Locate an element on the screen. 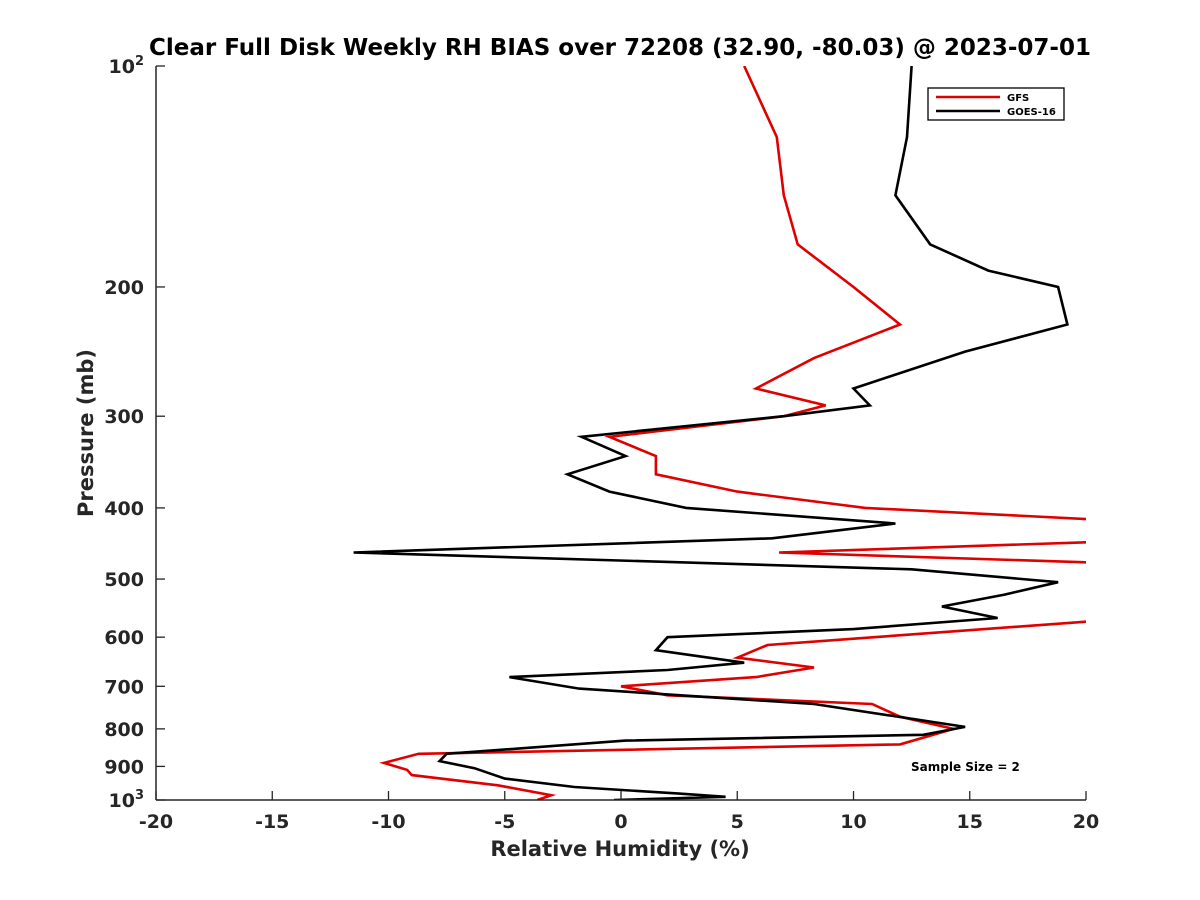 This screenshot has width=1200, height=900. y-tick-label: 300 is located at coordinates (124, 417).